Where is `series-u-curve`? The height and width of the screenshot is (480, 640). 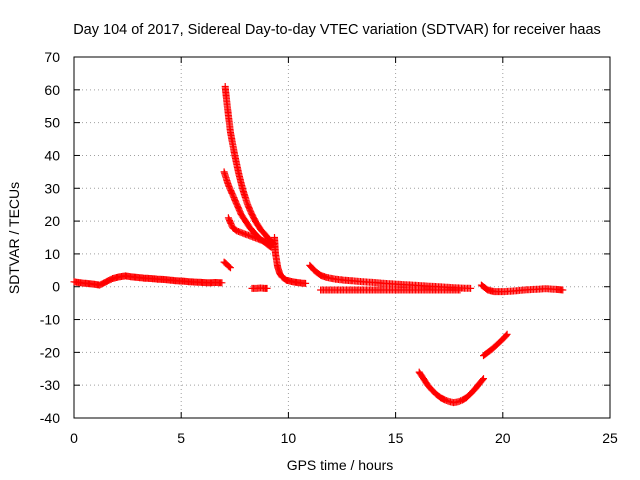 series-u-curve is located at coordinates (451, 387).